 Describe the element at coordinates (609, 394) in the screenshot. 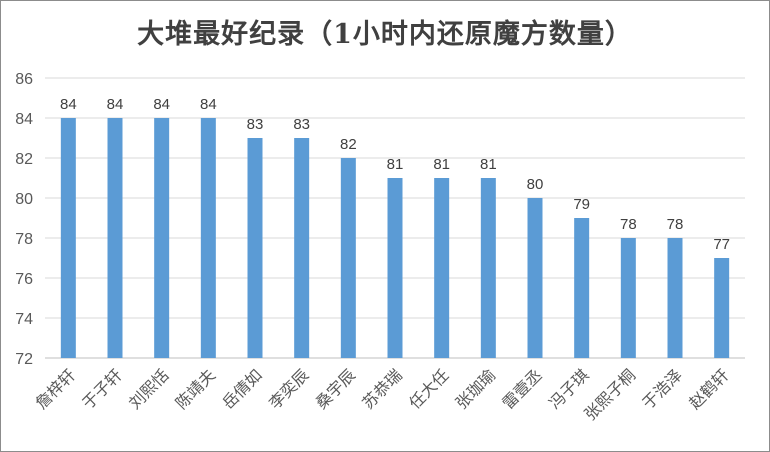

I see `x-tick-label: 张熙子桐` at that location.